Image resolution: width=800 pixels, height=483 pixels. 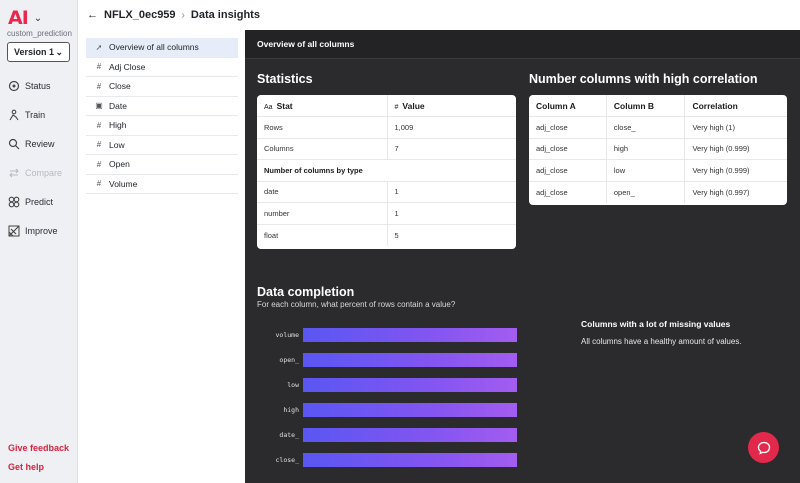 I want to click on missing-values-title: Columns with a lot of missing values, so click(x=656, y=324).